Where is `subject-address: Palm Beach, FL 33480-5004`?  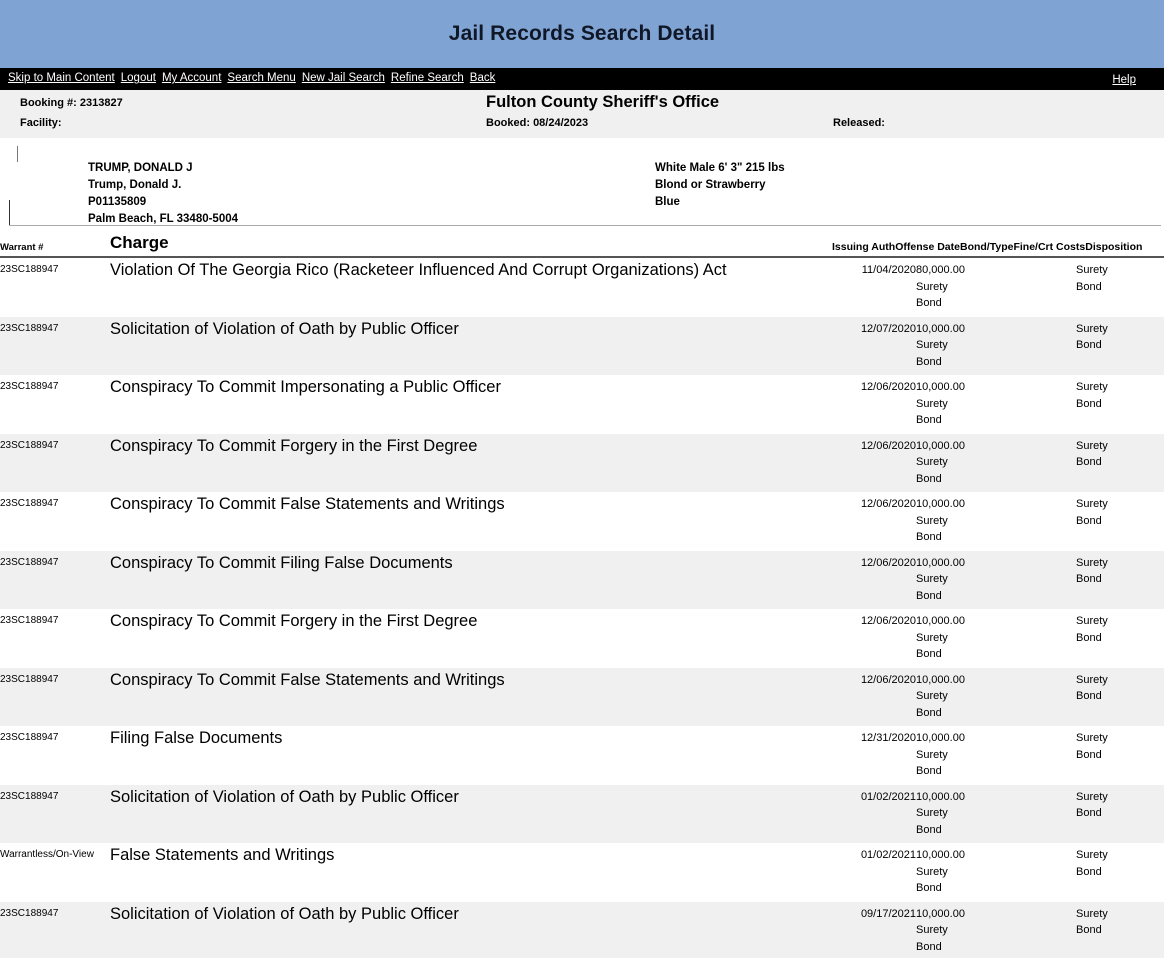
subject-address: Palm Beach, FL 33480-5004 is located at coordinates (163, 219).